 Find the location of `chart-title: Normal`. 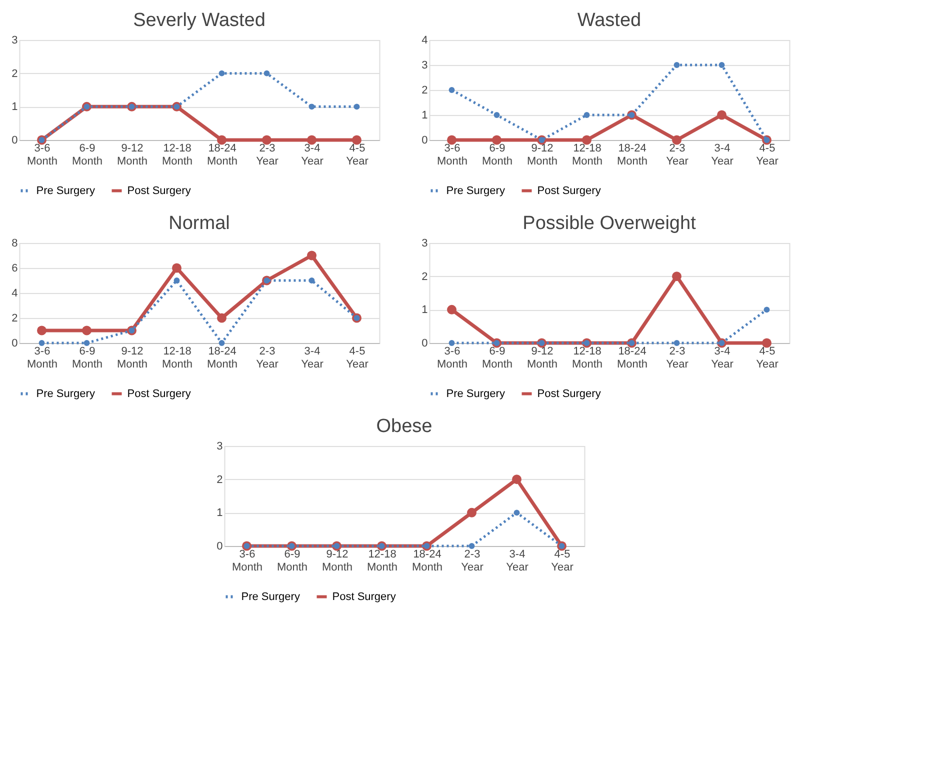

chart-title: Normal is located at coordinates (199, 223).